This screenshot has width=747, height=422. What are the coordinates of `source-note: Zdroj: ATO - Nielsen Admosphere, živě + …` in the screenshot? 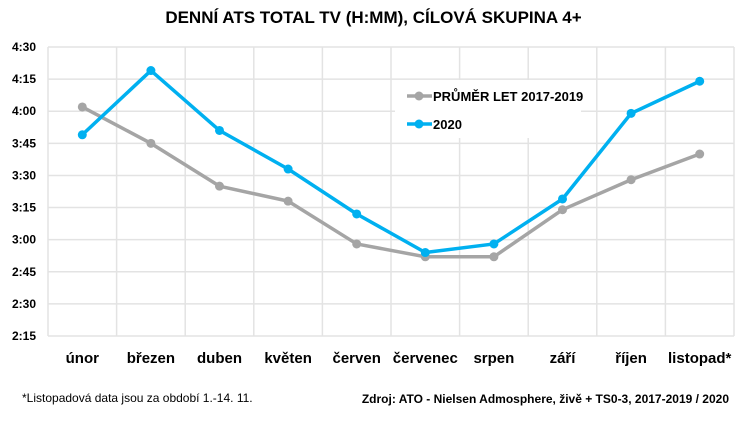 It's located at (545, 399).